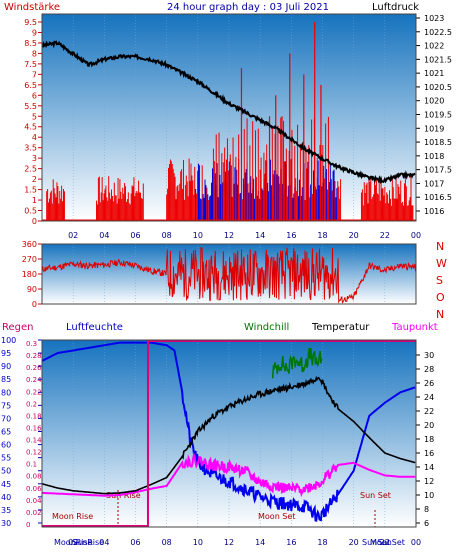  I want to click on humidity-tick-label: 95, so click(6, 353).